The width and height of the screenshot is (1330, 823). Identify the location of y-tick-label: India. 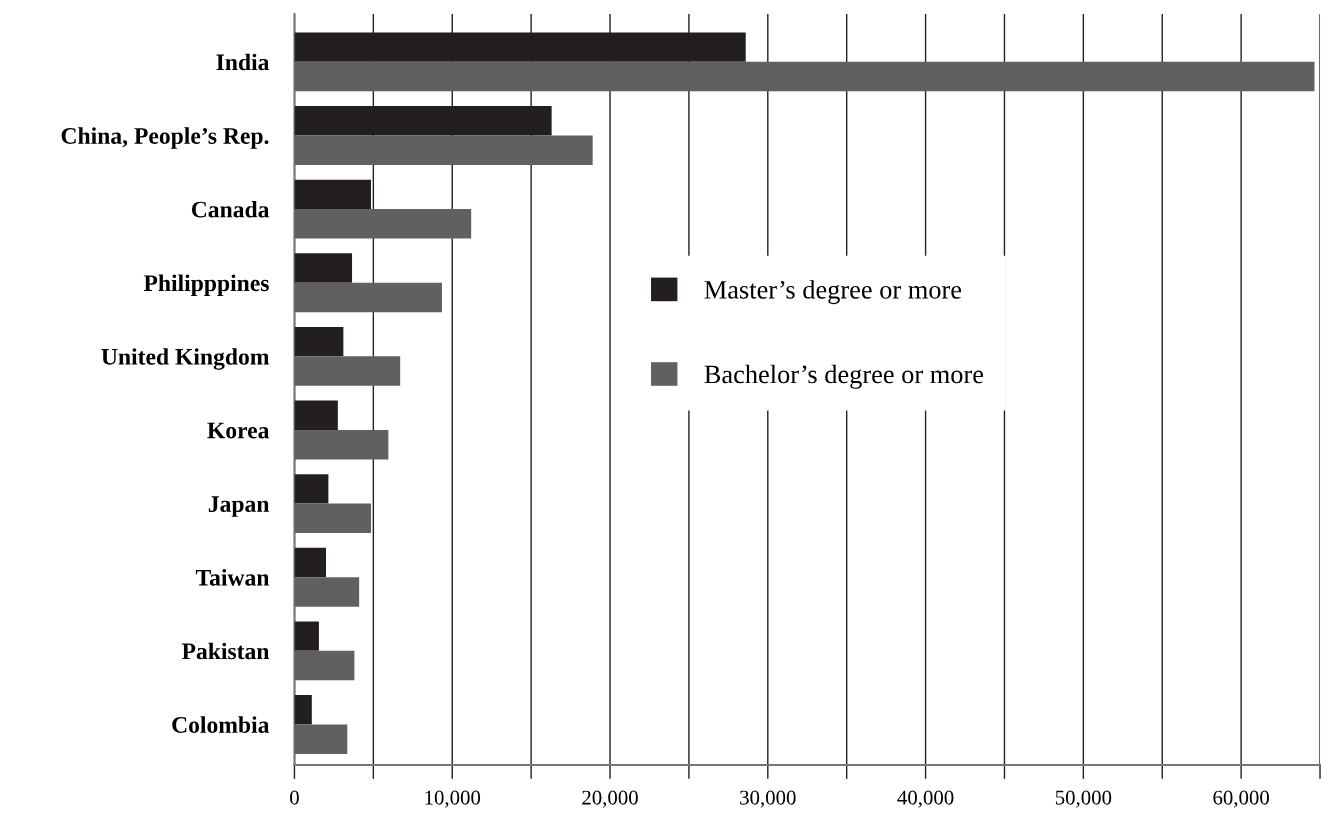
(243, 62).